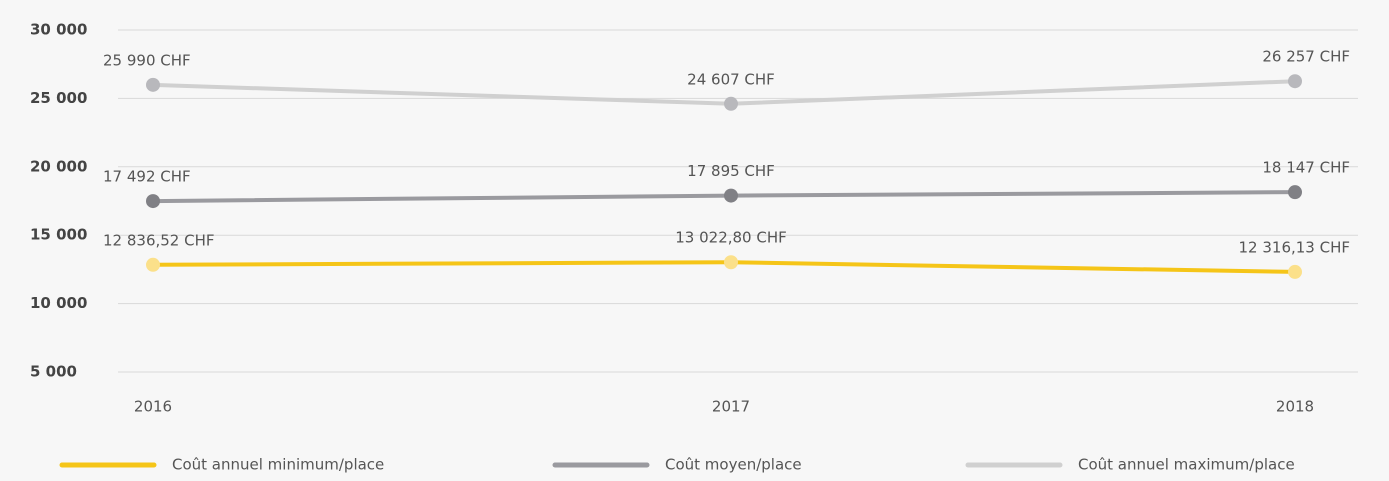 The width and height of the screenshot is (1389, 481). I want to click on data-label: 18 147 CHF, so click(1306, 168).